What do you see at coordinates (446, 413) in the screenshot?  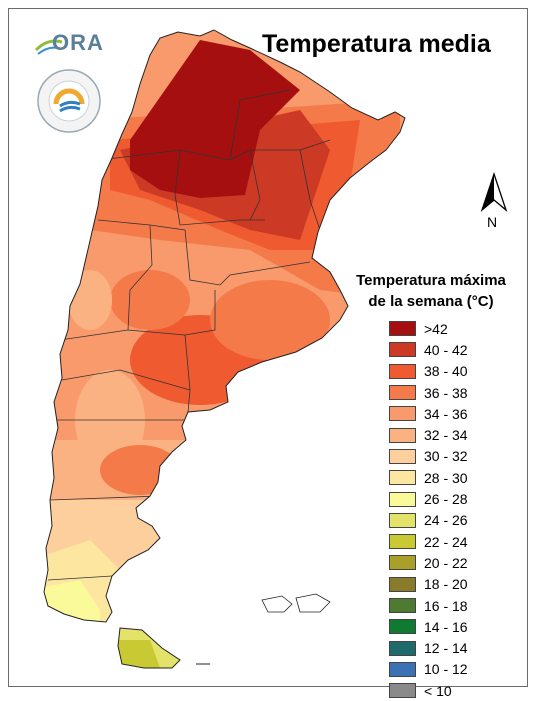 I see `legend-label: 34 - 36` at bounding box center [446, 413].